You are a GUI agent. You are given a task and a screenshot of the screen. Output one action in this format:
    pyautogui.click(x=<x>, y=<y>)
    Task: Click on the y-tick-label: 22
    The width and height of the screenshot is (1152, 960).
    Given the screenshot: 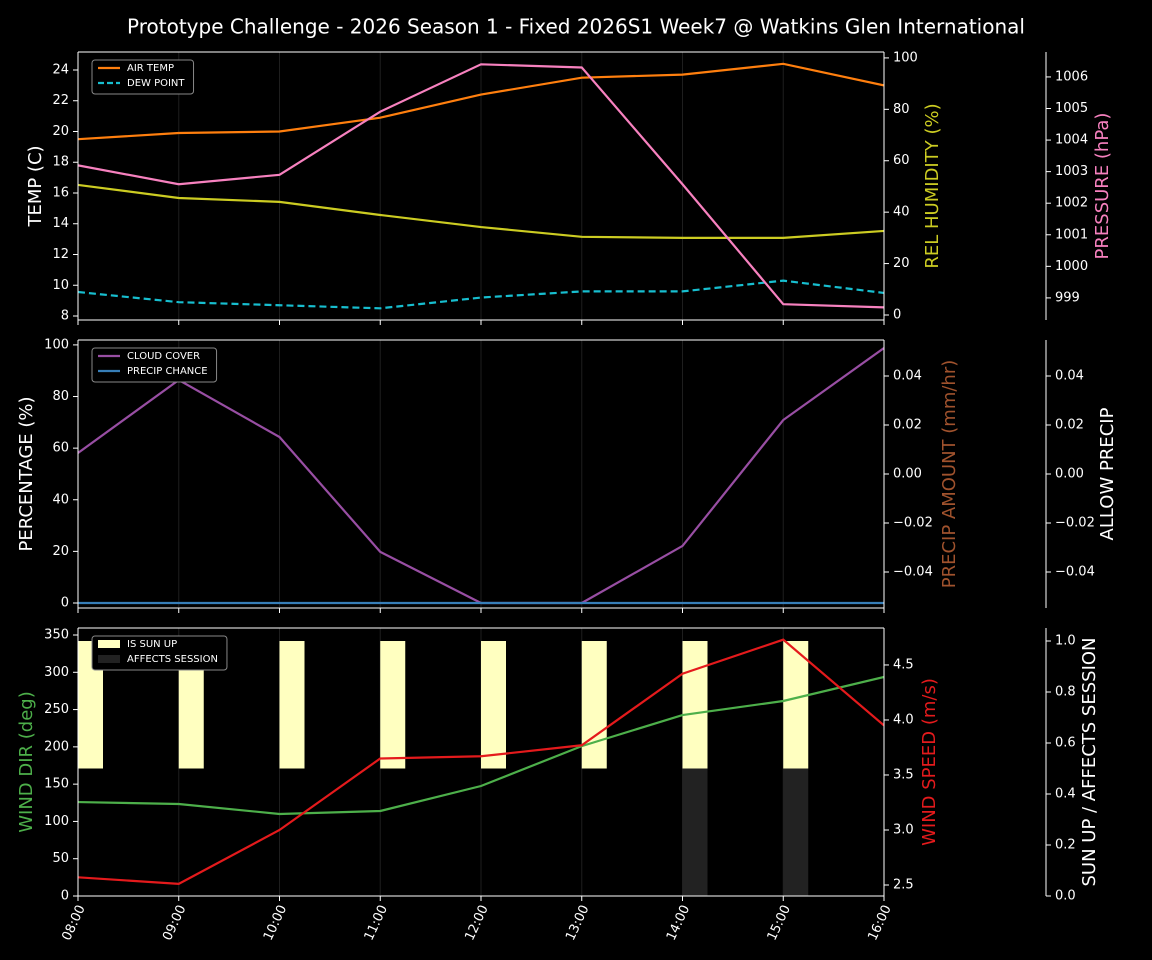 What is the action you would take?
    pyautogui.click(x=60, y=100)
    